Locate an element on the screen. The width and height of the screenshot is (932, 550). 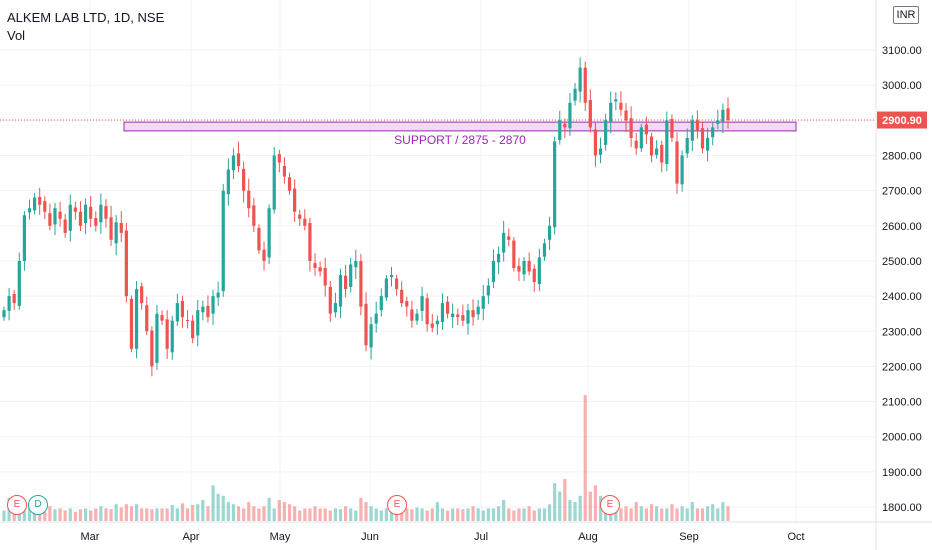
dividend-marker: D is located at coordinates (38, 505).